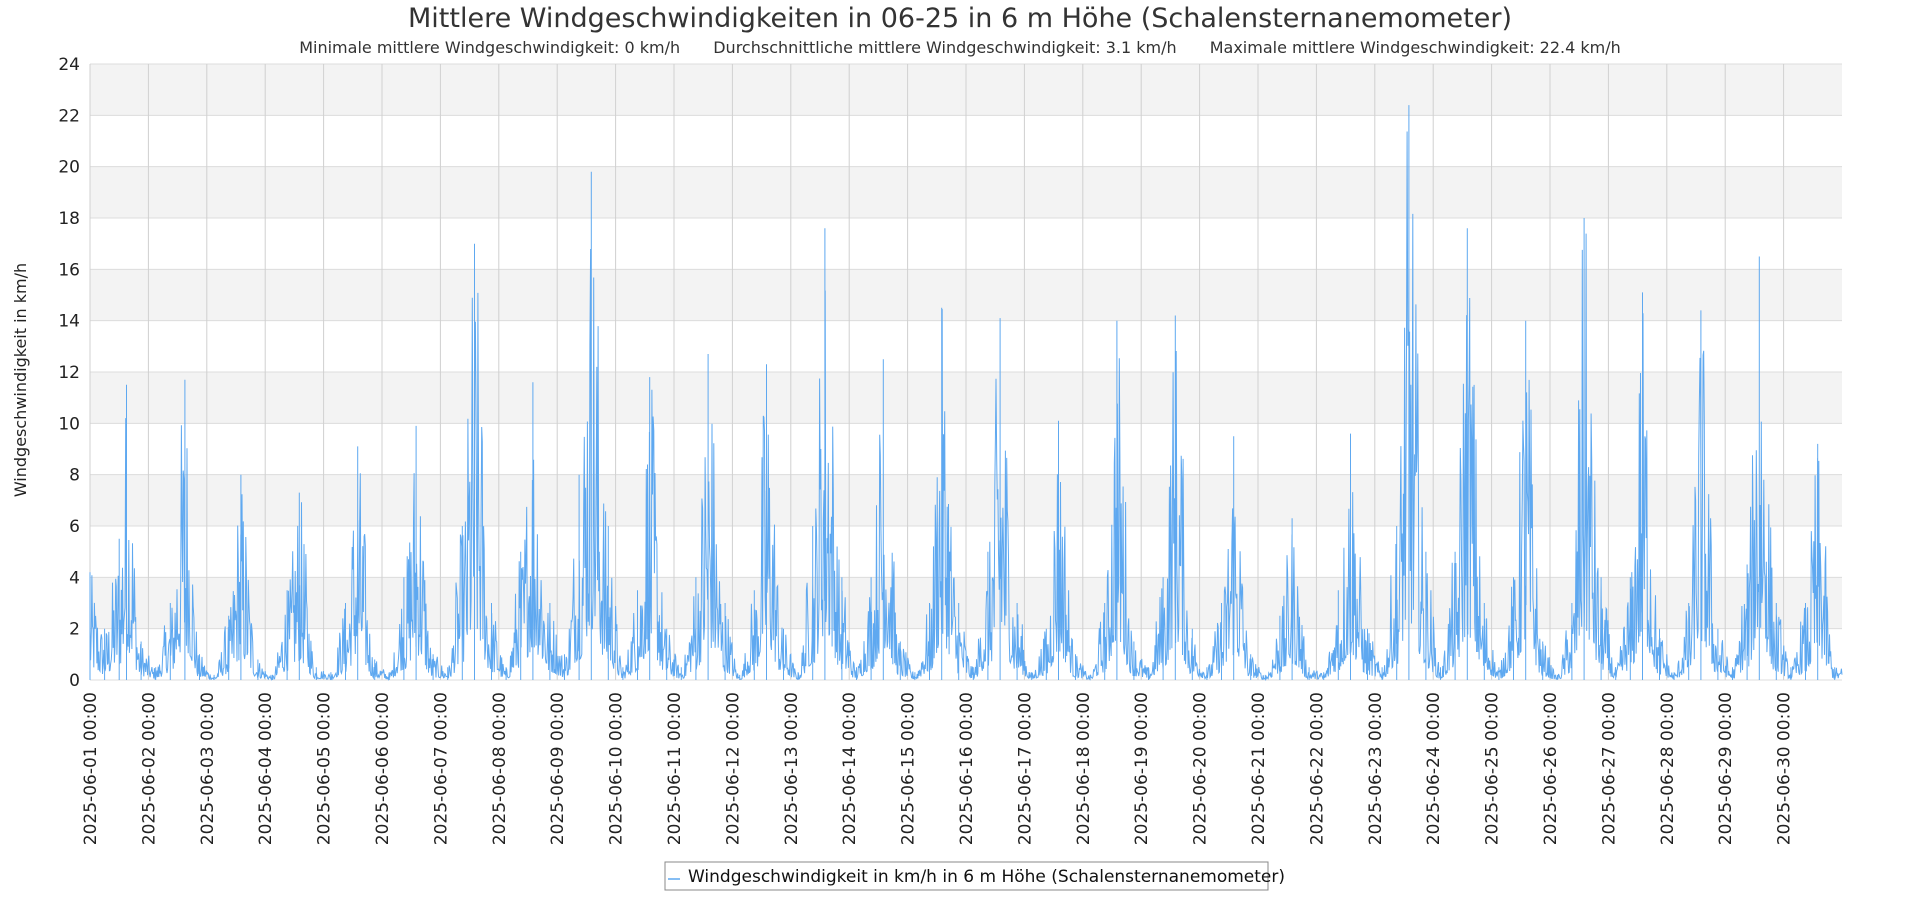  I want to click on x-tick-label: 2025-06-11 00:00, so click(675, 768).